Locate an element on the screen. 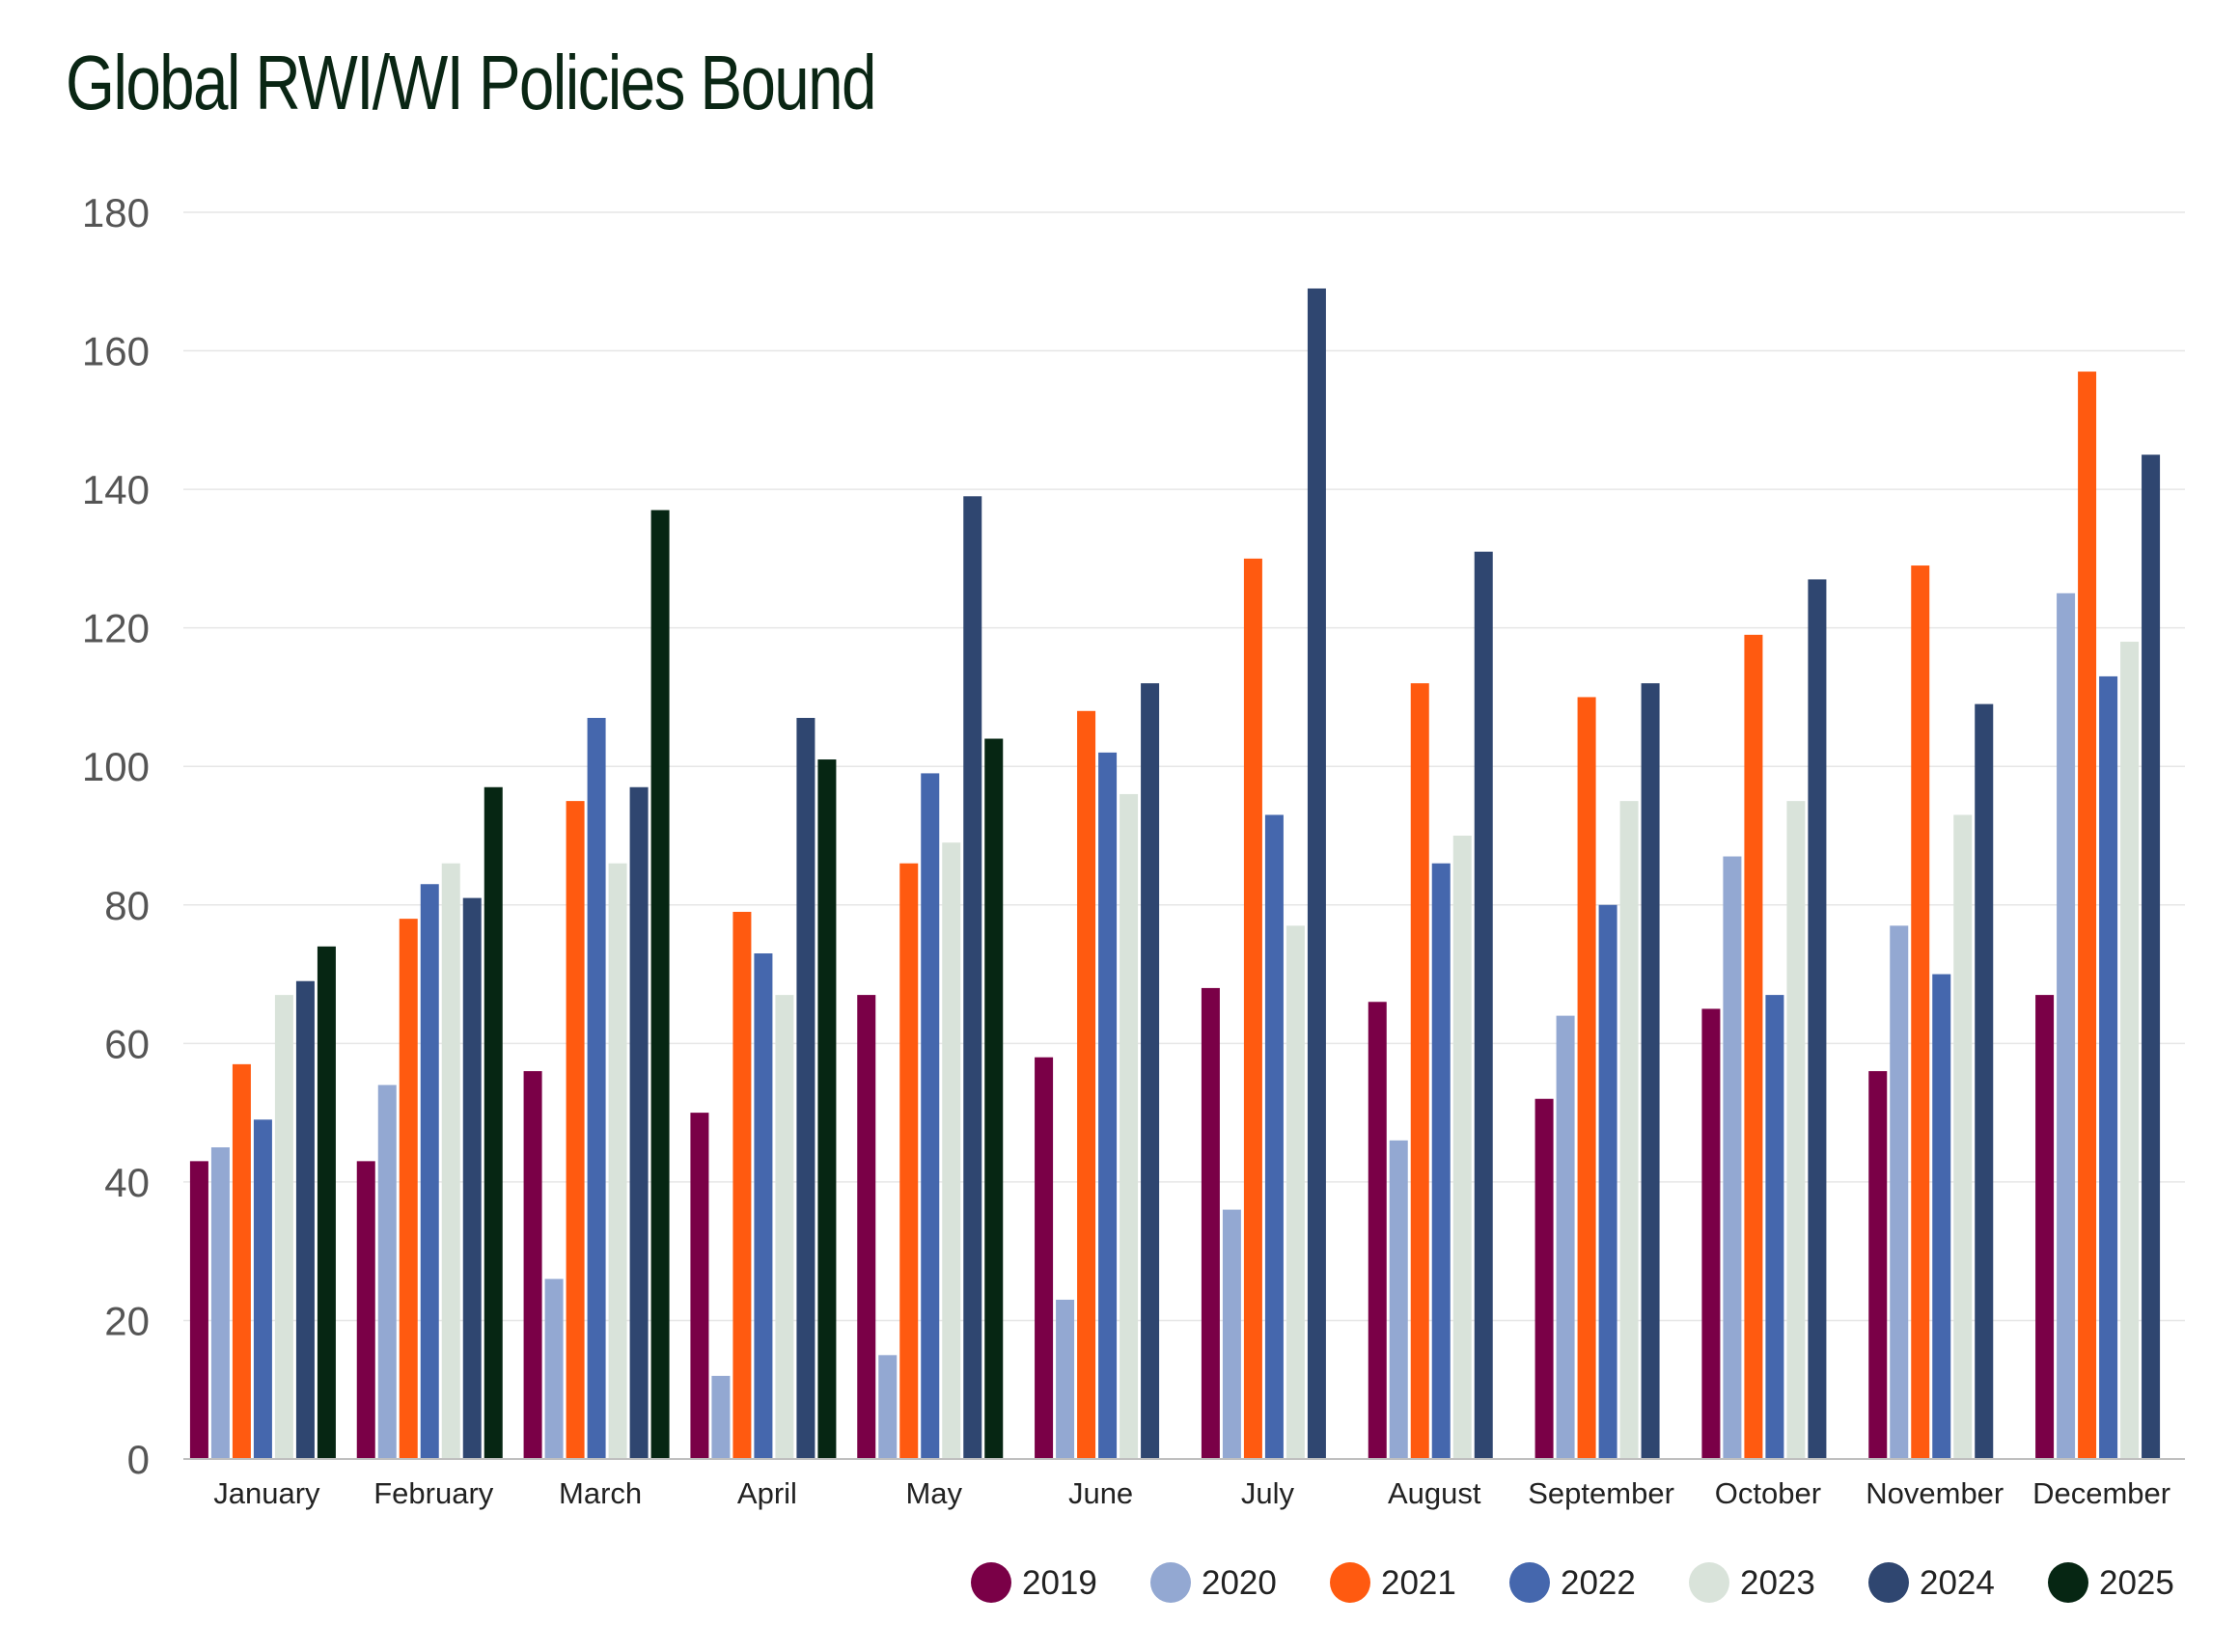 Image resolution: width=2239 pixels, height=1652 pixels. legend: 2019 2020 2021 2022 2023 2024 2025 is located at coordinates (1572, 1582).